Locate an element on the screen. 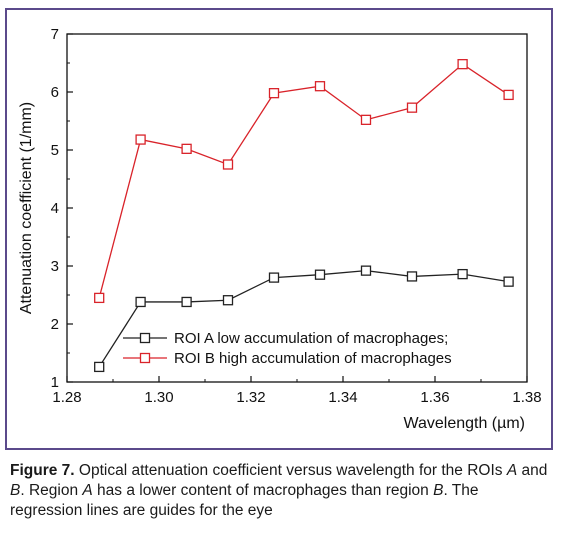  series-line-roi-a is located at coordinates (303, 318).